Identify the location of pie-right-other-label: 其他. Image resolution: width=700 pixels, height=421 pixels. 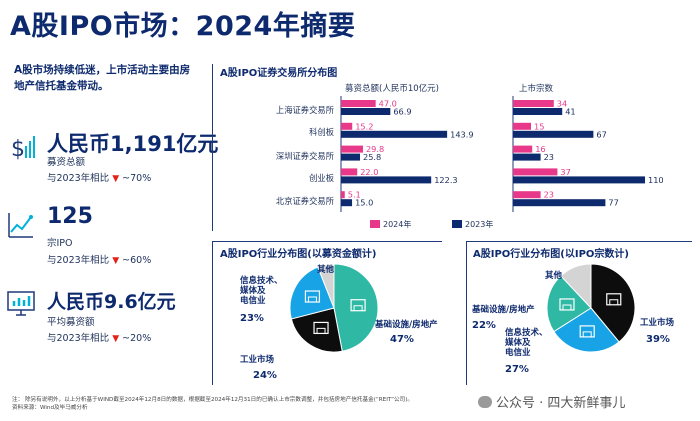
(554, 276).